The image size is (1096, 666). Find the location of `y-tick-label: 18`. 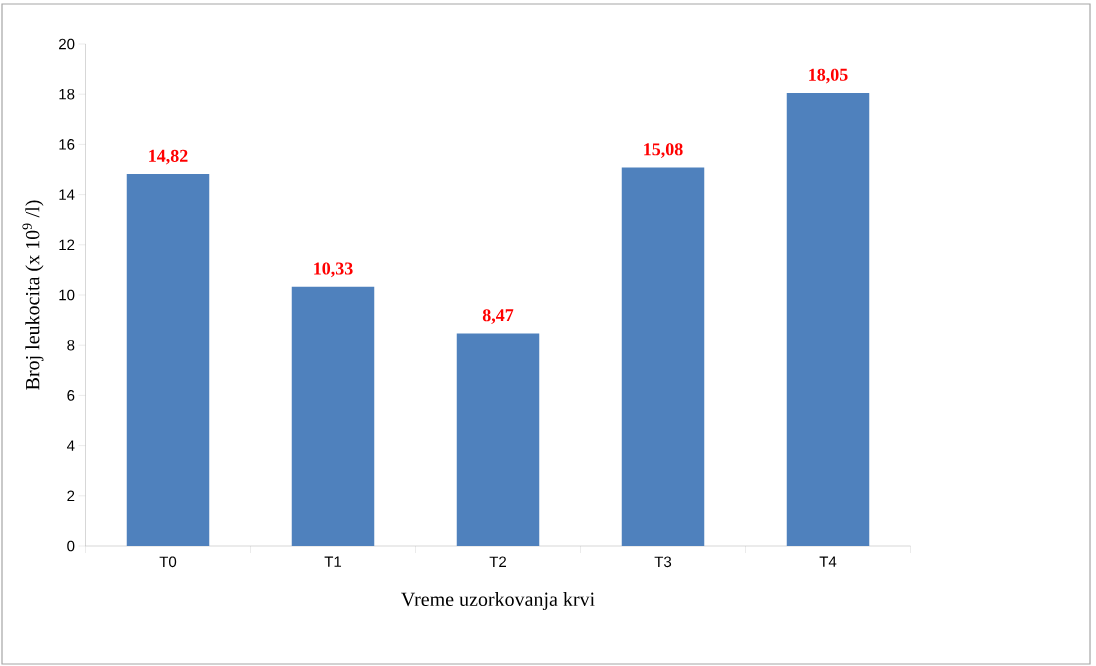

y-tick-label: 18 is located at coordinates (67, 94).